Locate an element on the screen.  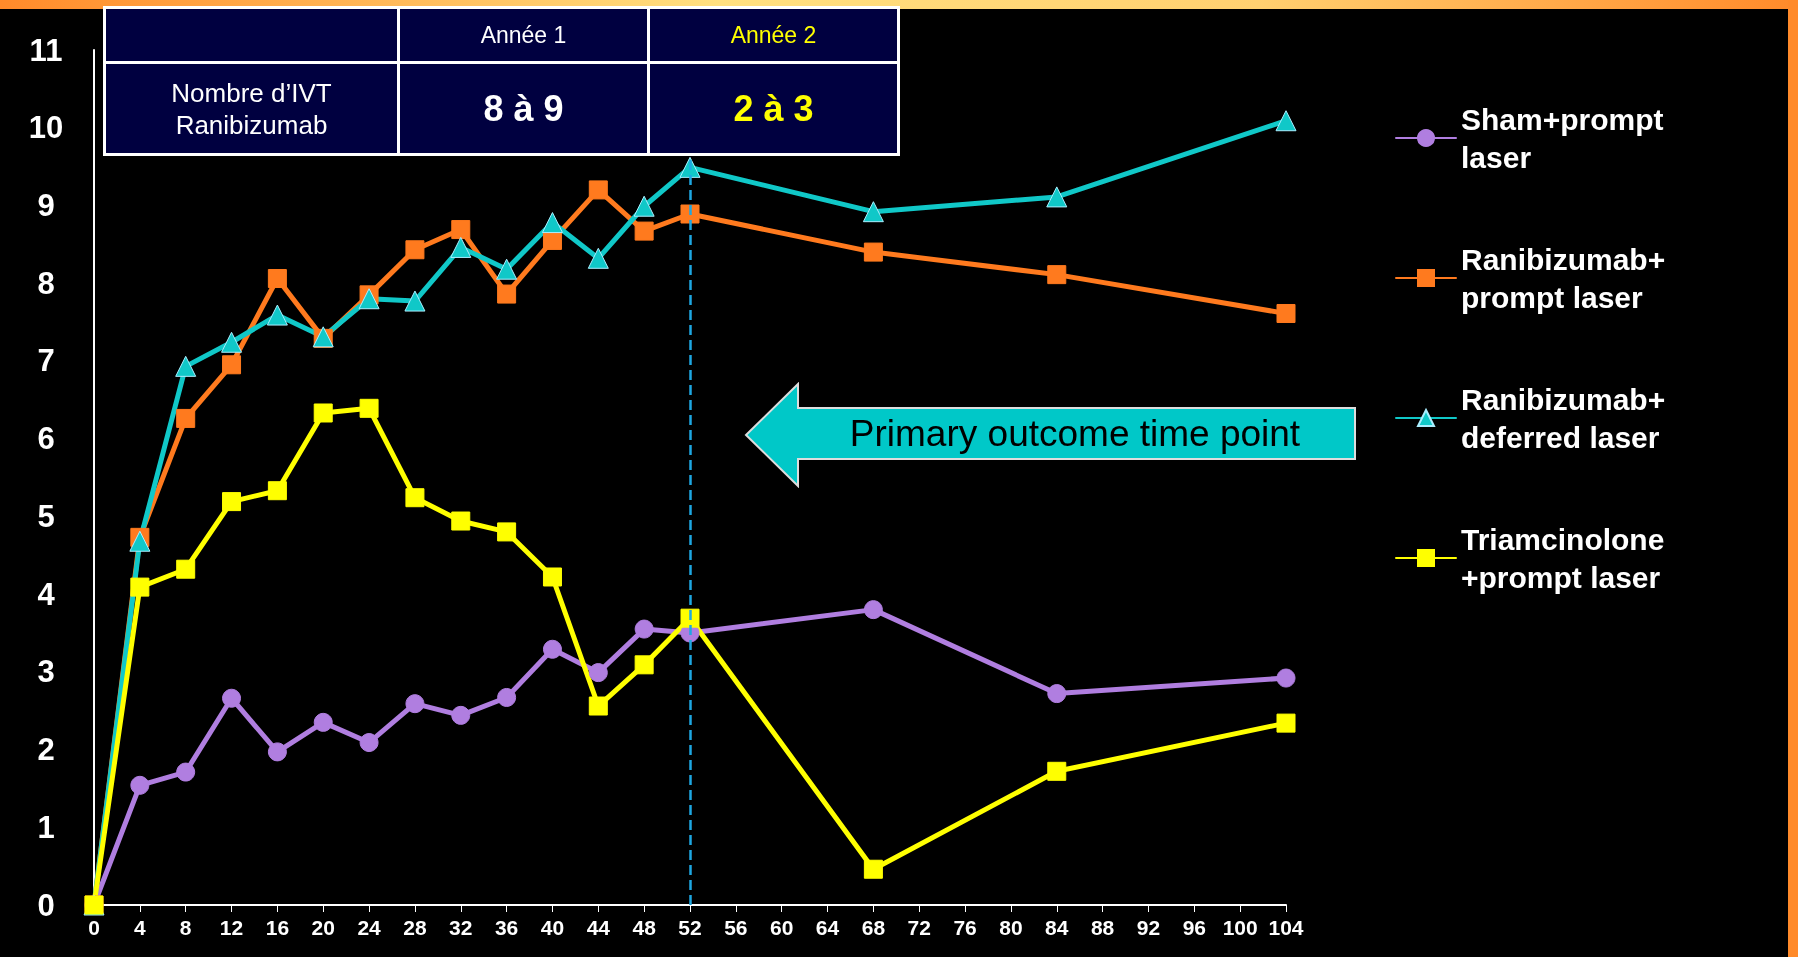
x-tick-label: 36 is located at coordinates (506, 927).